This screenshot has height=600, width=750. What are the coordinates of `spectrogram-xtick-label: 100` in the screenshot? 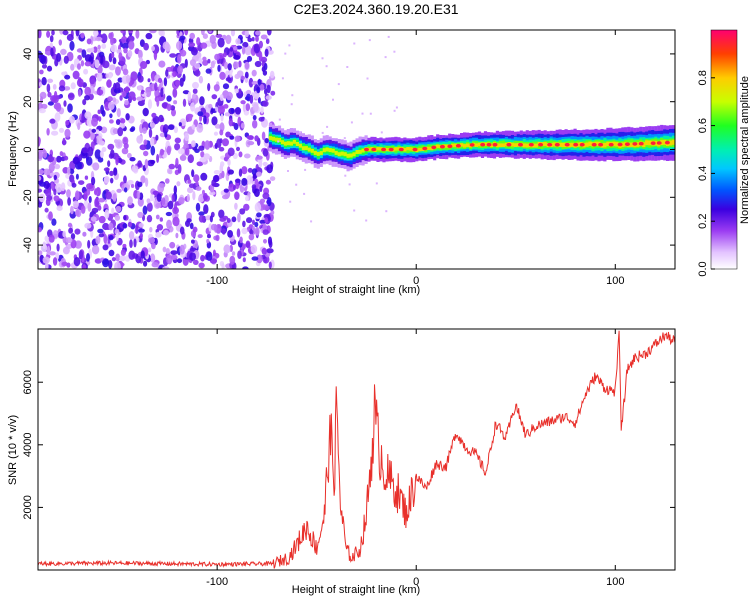 It's located at (615, 281).